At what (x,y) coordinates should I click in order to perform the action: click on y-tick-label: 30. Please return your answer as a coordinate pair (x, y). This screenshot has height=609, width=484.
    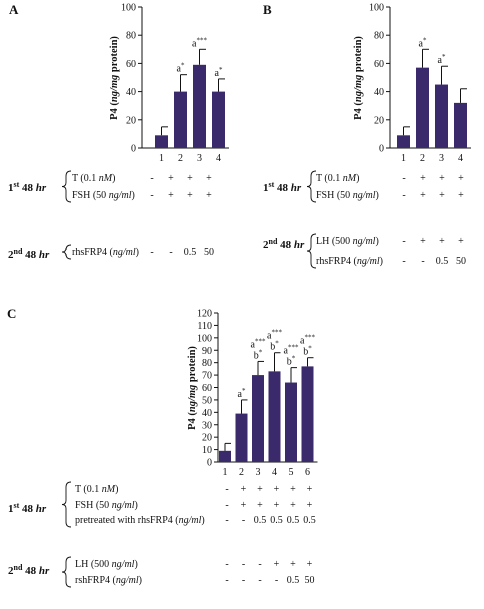
    Looking at the image, I should click on (207, 425).